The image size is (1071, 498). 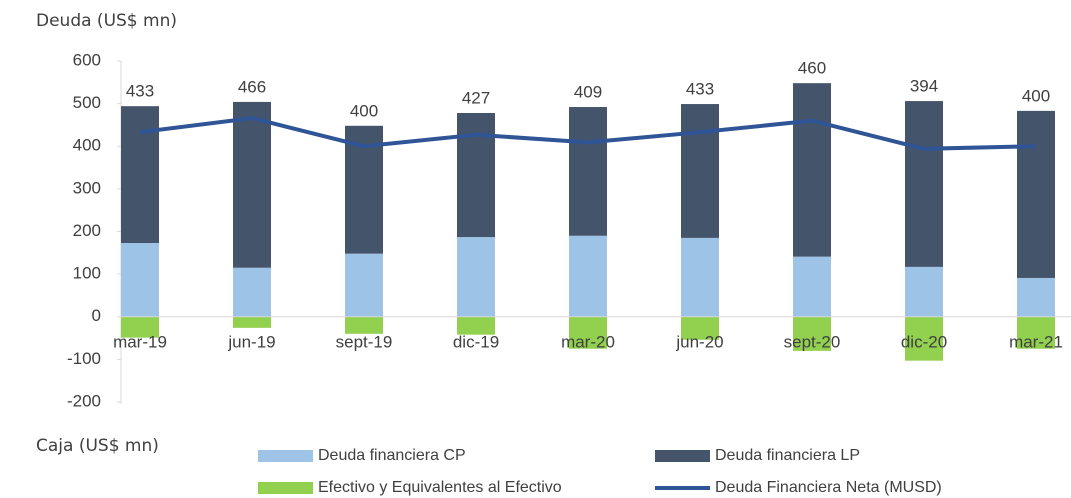 What do you see at coordinates (440, 487) in the screenshot?
I see `legend-label: Efectivo y Equivalentes al Efectivo` at bounding box center [440, 487].